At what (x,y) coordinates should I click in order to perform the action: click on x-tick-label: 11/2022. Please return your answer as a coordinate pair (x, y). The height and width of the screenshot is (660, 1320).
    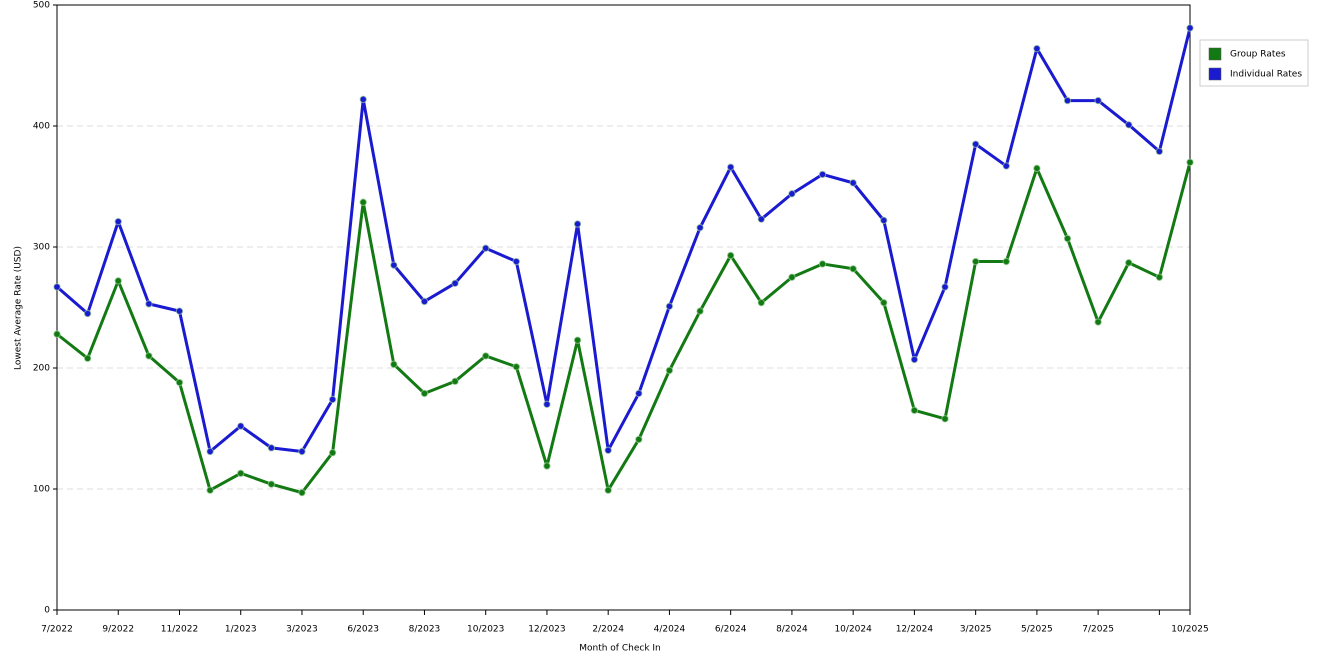
    Looking at the image, I should click on (179, 630).